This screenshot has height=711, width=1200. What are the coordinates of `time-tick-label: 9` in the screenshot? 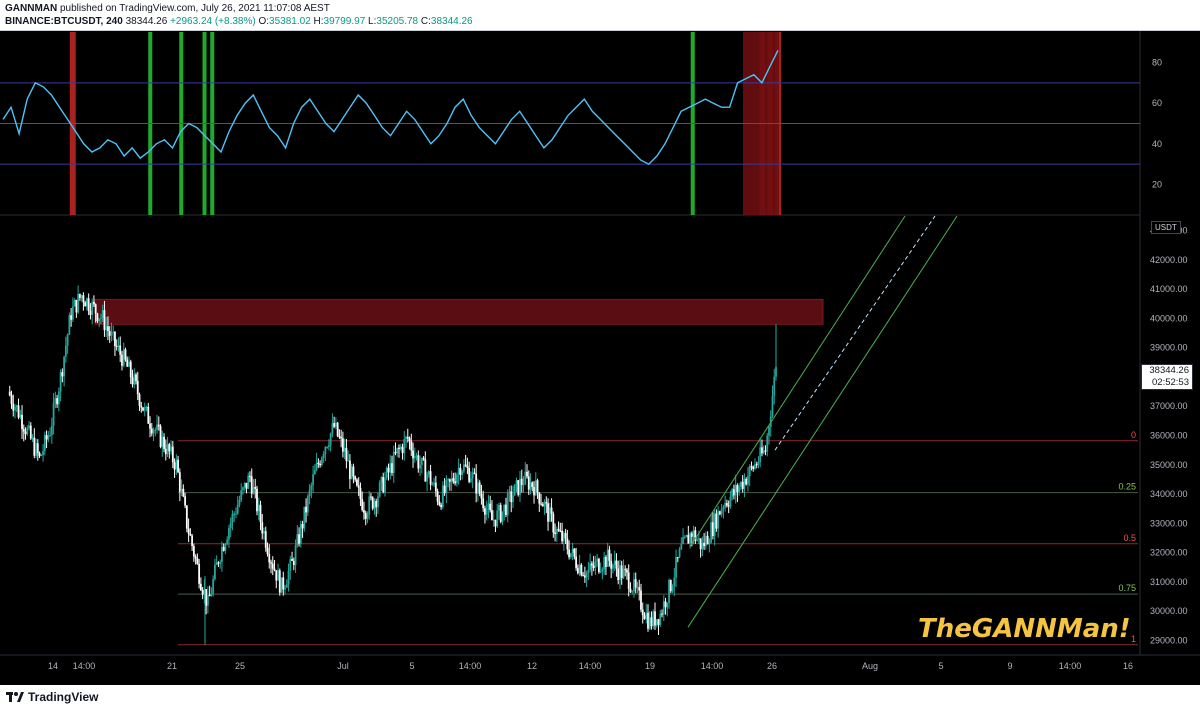 It's located at (1009, 666).